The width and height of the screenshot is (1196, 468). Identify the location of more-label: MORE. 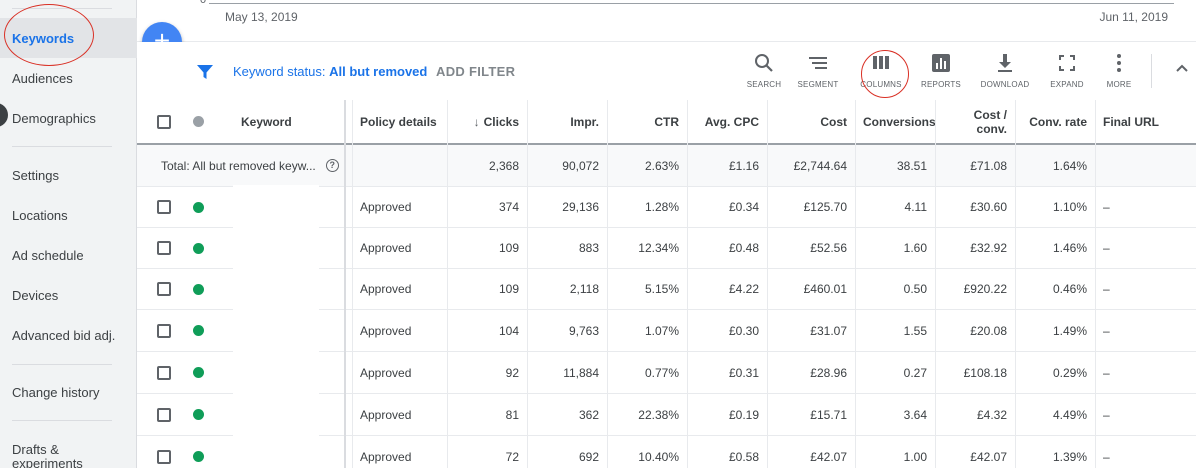
(1119, 84).